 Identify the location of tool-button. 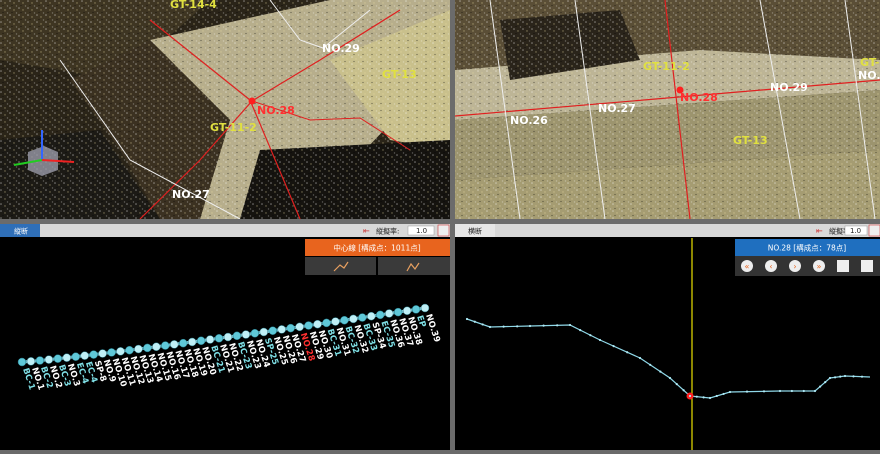
(414, 266).